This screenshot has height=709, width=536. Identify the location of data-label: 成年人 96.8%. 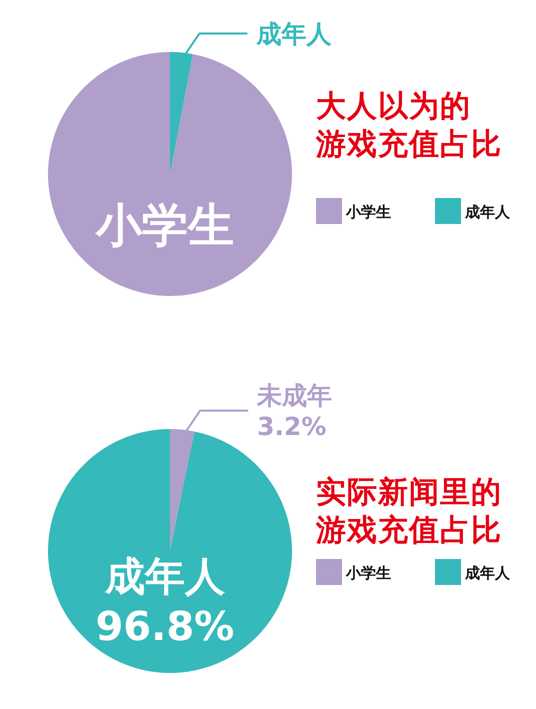
(164, 602).